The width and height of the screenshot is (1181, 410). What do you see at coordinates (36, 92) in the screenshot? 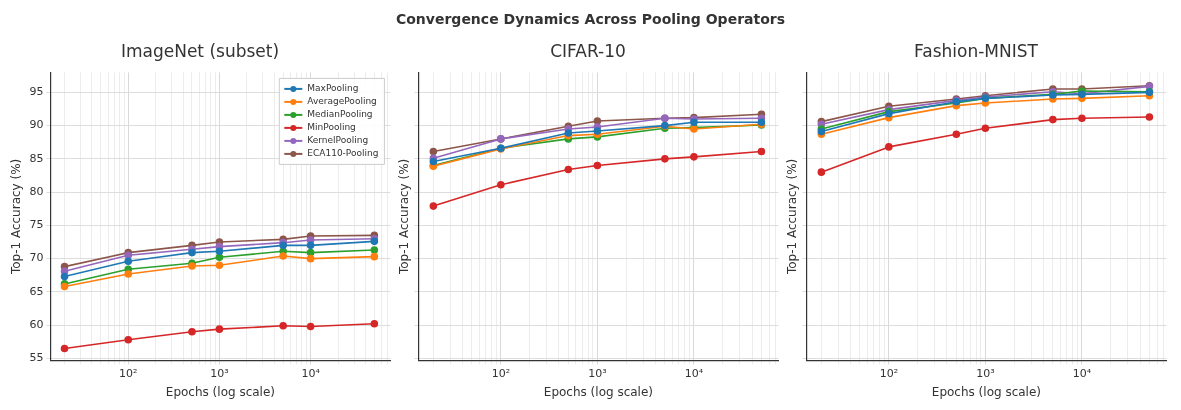
I see `y-tick-label: 95` at bounding box center [36, 92].